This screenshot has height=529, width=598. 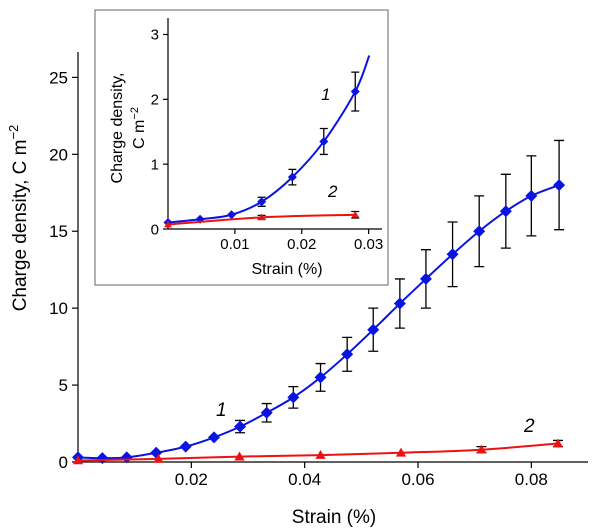 What do you see at coordinates (191, 479) in the screenshot?
I see `main-x-tick-label: 0.02` at bounding box center [191, 479].